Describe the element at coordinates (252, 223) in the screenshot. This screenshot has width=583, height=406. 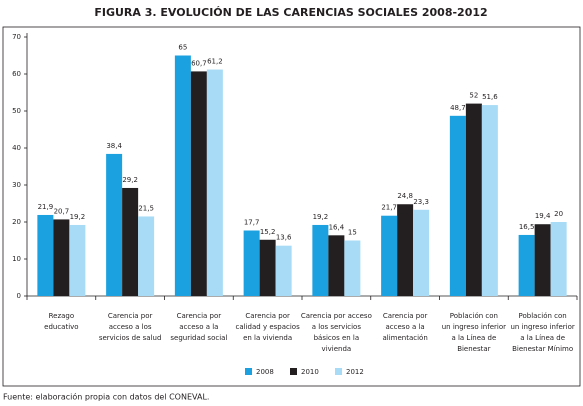
I see `value-label: 17,7` at that location.